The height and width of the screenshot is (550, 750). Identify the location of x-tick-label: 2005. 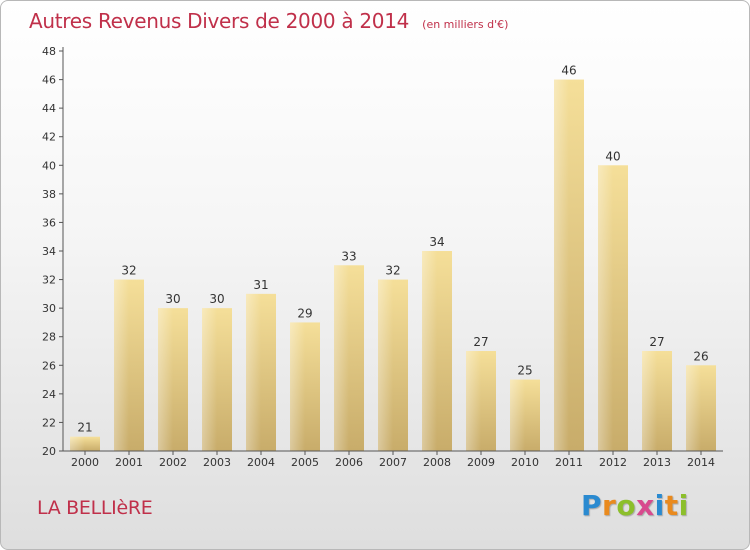
(305, 462).